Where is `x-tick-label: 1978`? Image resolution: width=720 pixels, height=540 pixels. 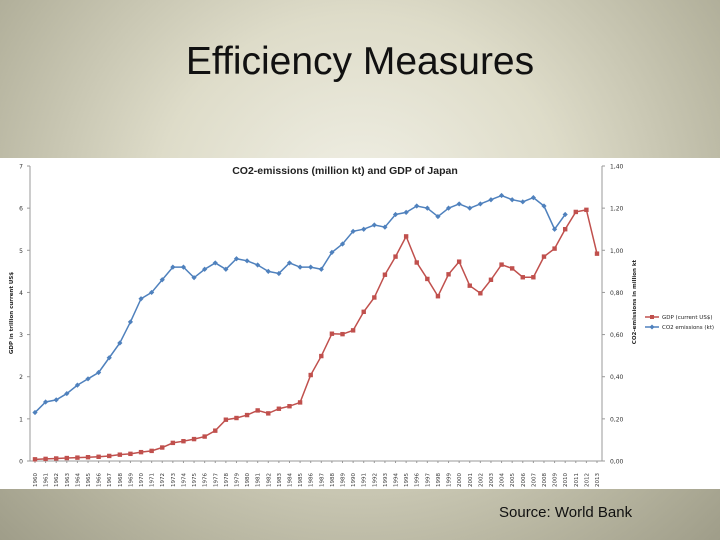
x-tick-label: 1978 is located at coordinates (227, 480).